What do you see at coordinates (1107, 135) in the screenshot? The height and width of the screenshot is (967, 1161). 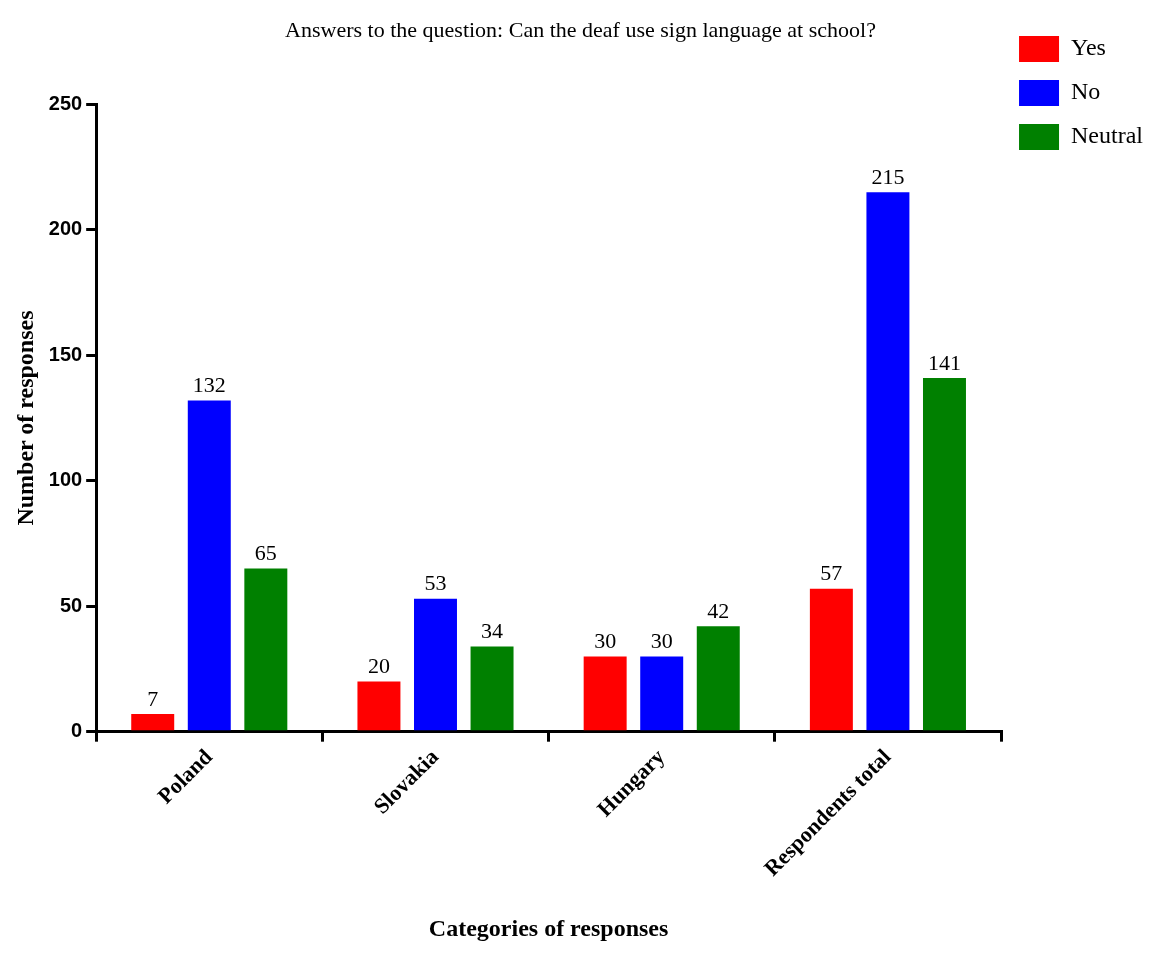 I see `legend-label: Neutral` at bounding box center [1107, 135].